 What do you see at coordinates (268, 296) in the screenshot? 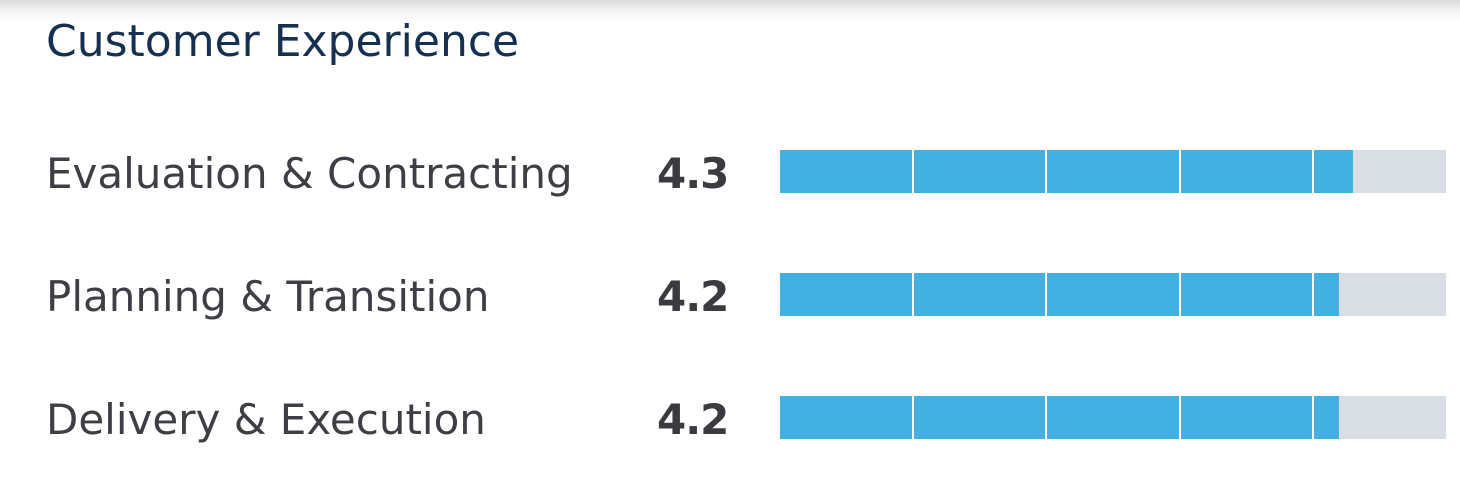
I see `rating-label: Planning & Transition` at bounding box center [268, 296].